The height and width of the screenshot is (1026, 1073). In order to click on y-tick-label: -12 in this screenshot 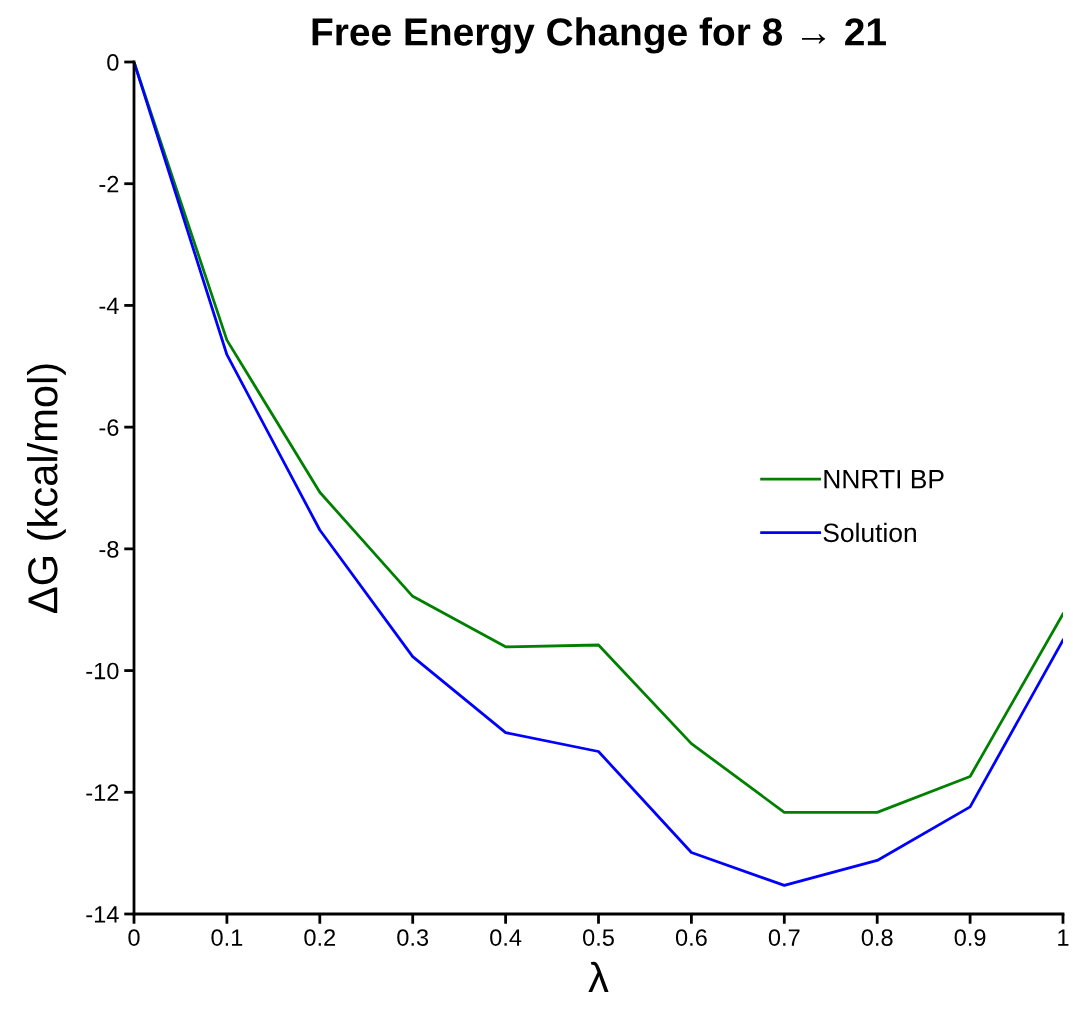, I will do `click(102, 792)`.